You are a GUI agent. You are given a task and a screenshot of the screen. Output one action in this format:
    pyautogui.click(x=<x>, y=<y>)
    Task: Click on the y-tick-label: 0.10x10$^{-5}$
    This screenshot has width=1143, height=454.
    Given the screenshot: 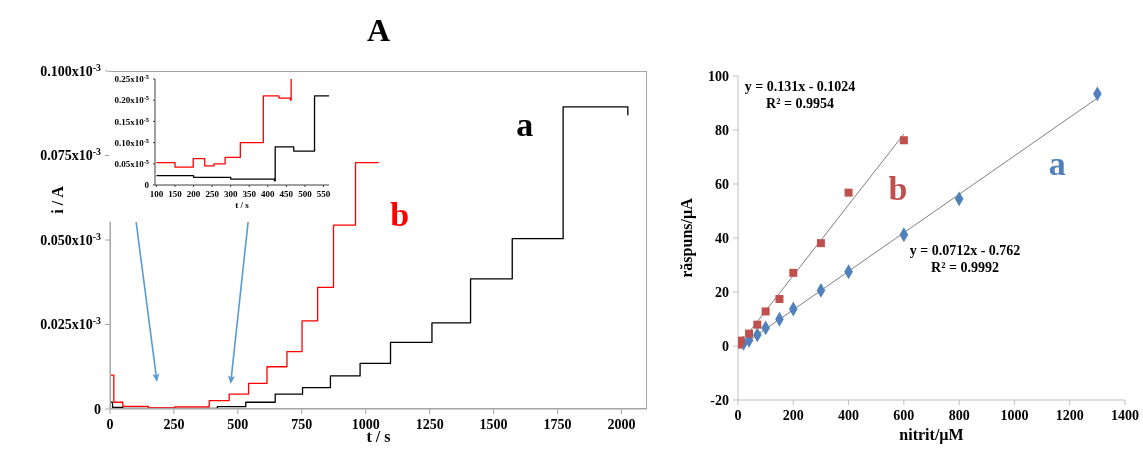 What is the action you would take?
    pyautogui.click(x=131, y=142)
    